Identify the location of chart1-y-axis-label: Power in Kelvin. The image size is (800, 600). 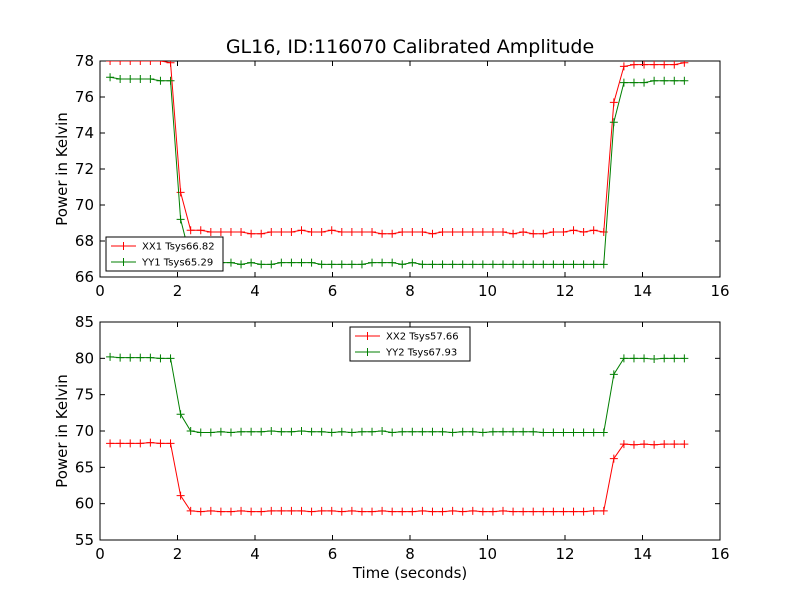
(62, 169).